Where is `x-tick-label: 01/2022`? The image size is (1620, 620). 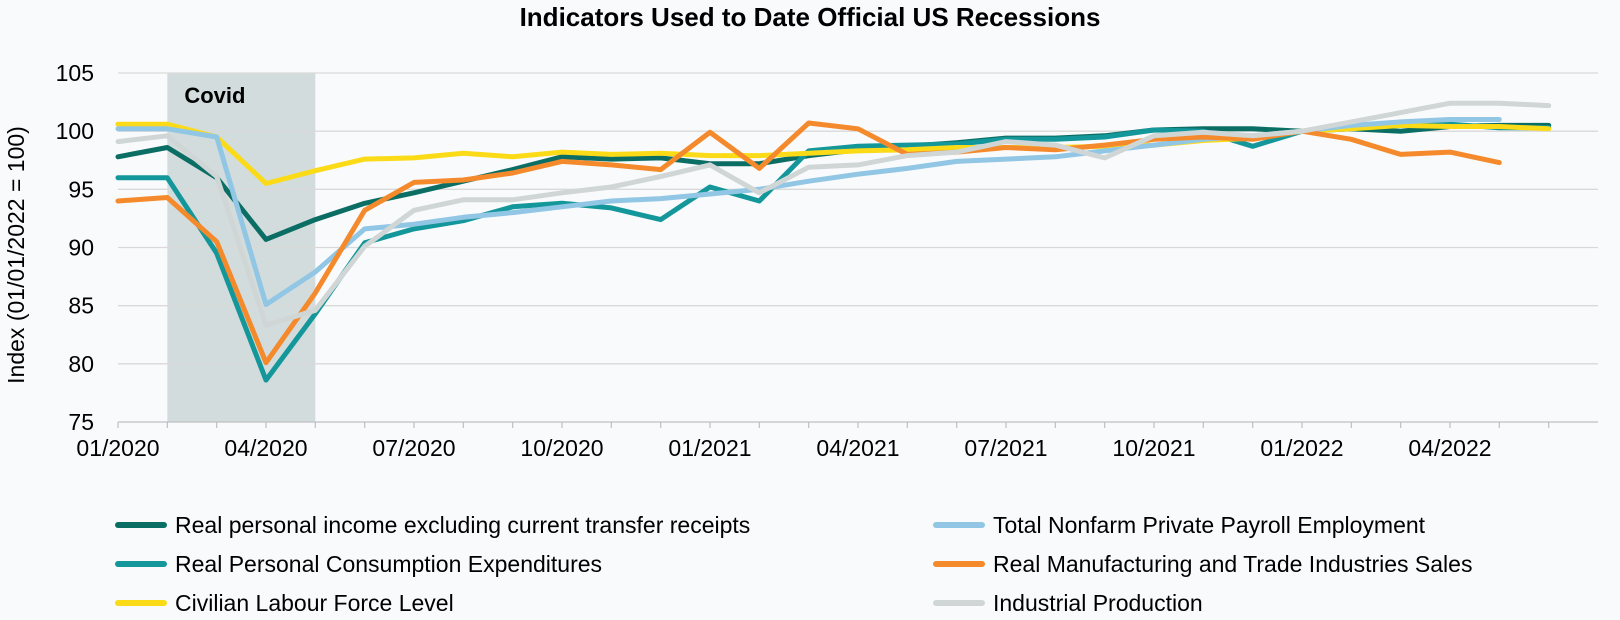
x-tick-label: 01/2022 is located at coordinates (1301, 448).